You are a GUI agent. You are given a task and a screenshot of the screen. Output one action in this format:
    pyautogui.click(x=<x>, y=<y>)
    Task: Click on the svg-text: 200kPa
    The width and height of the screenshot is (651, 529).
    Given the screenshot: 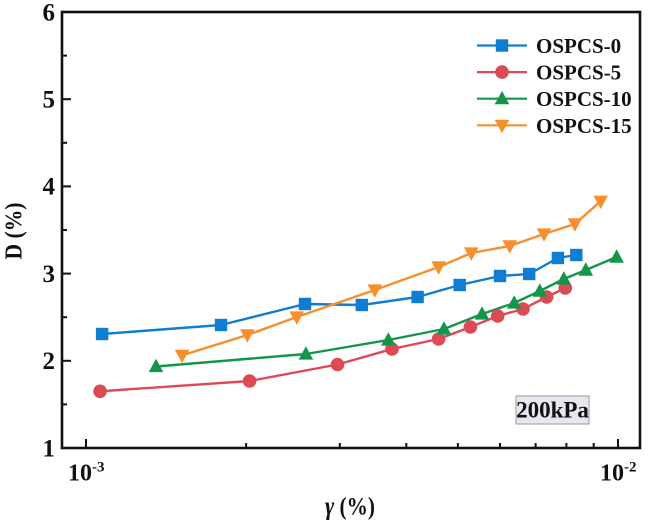 What is the action you would take?
    pyautogui.click(x=552, y=410)
    